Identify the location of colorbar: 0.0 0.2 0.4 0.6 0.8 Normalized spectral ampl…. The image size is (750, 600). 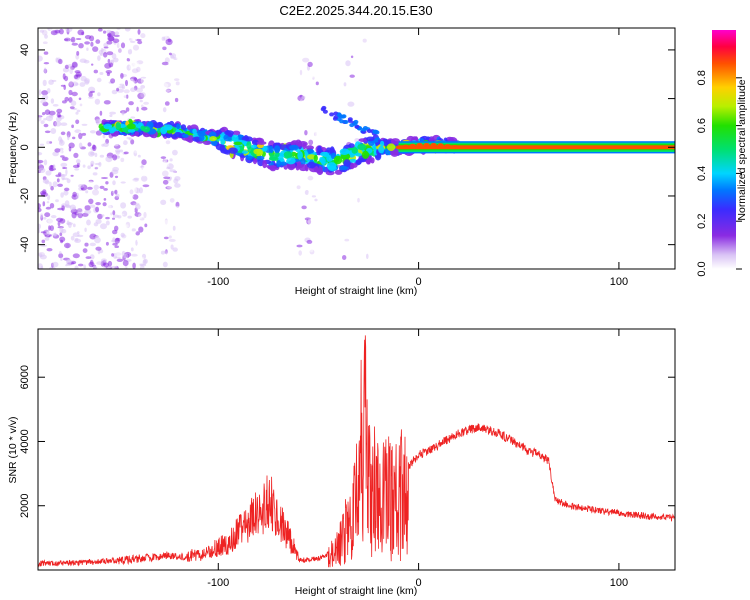
(722, 153).